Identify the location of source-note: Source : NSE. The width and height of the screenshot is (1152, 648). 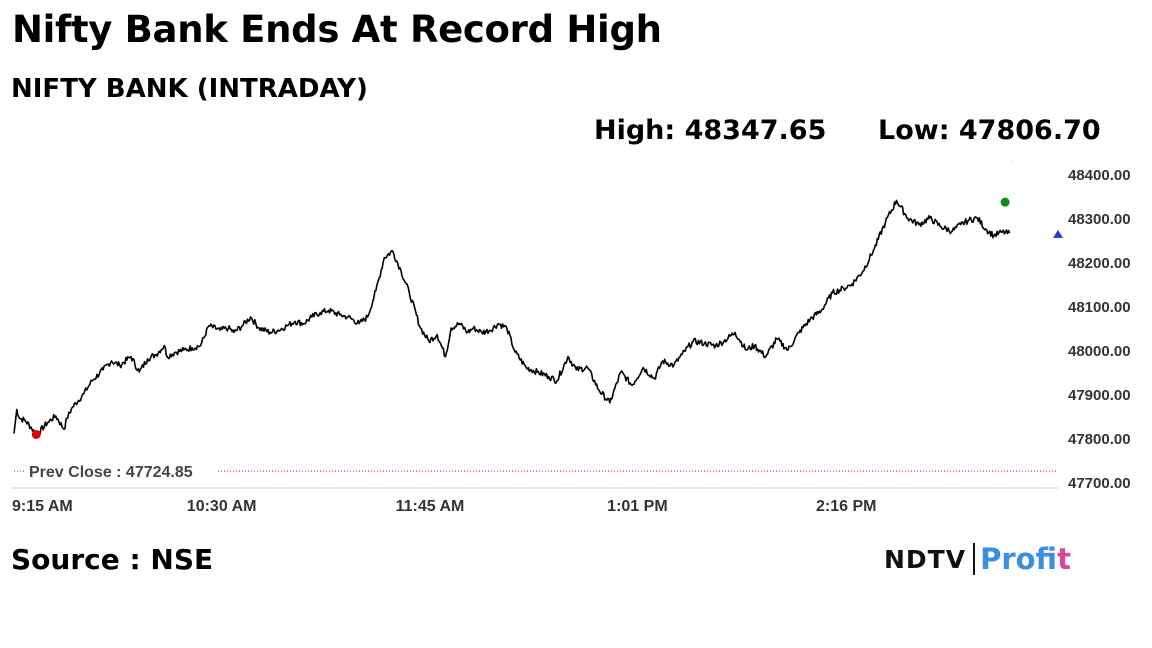
(112, 559).